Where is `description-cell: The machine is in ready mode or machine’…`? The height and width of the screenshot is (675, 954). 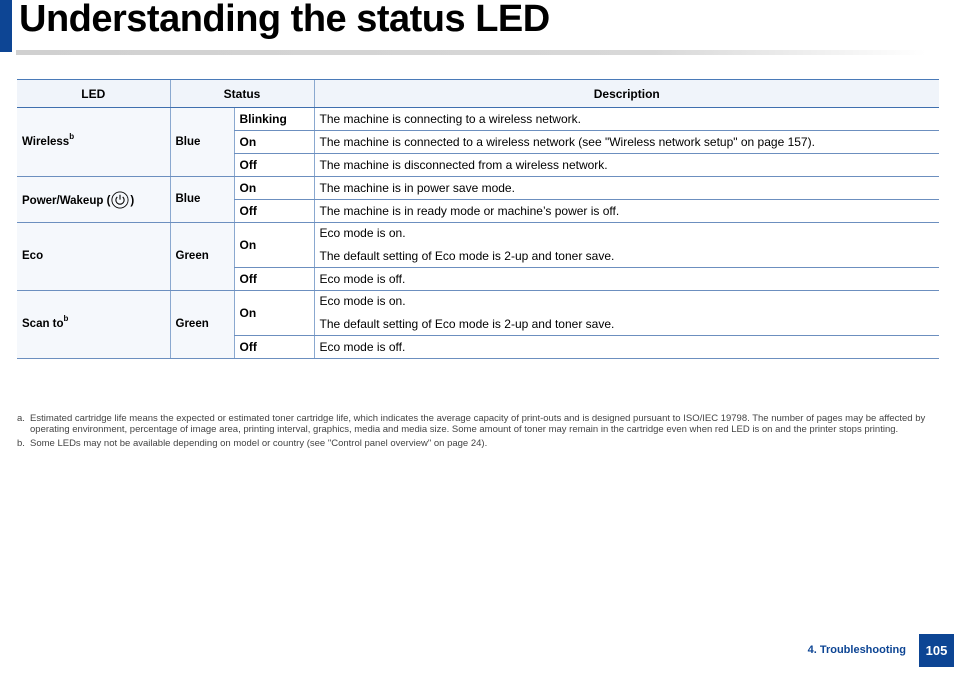 description-cell: The machine is in ready mode or machine’… is located at coordinates (626, 211).